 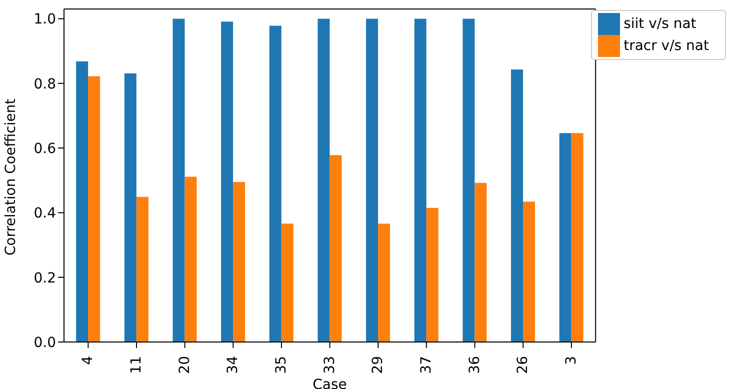 What do you see at coordinates (45, 342) in the screenshot?
I see `y-tick-label: 0.0` at bounding box center [45, 342].